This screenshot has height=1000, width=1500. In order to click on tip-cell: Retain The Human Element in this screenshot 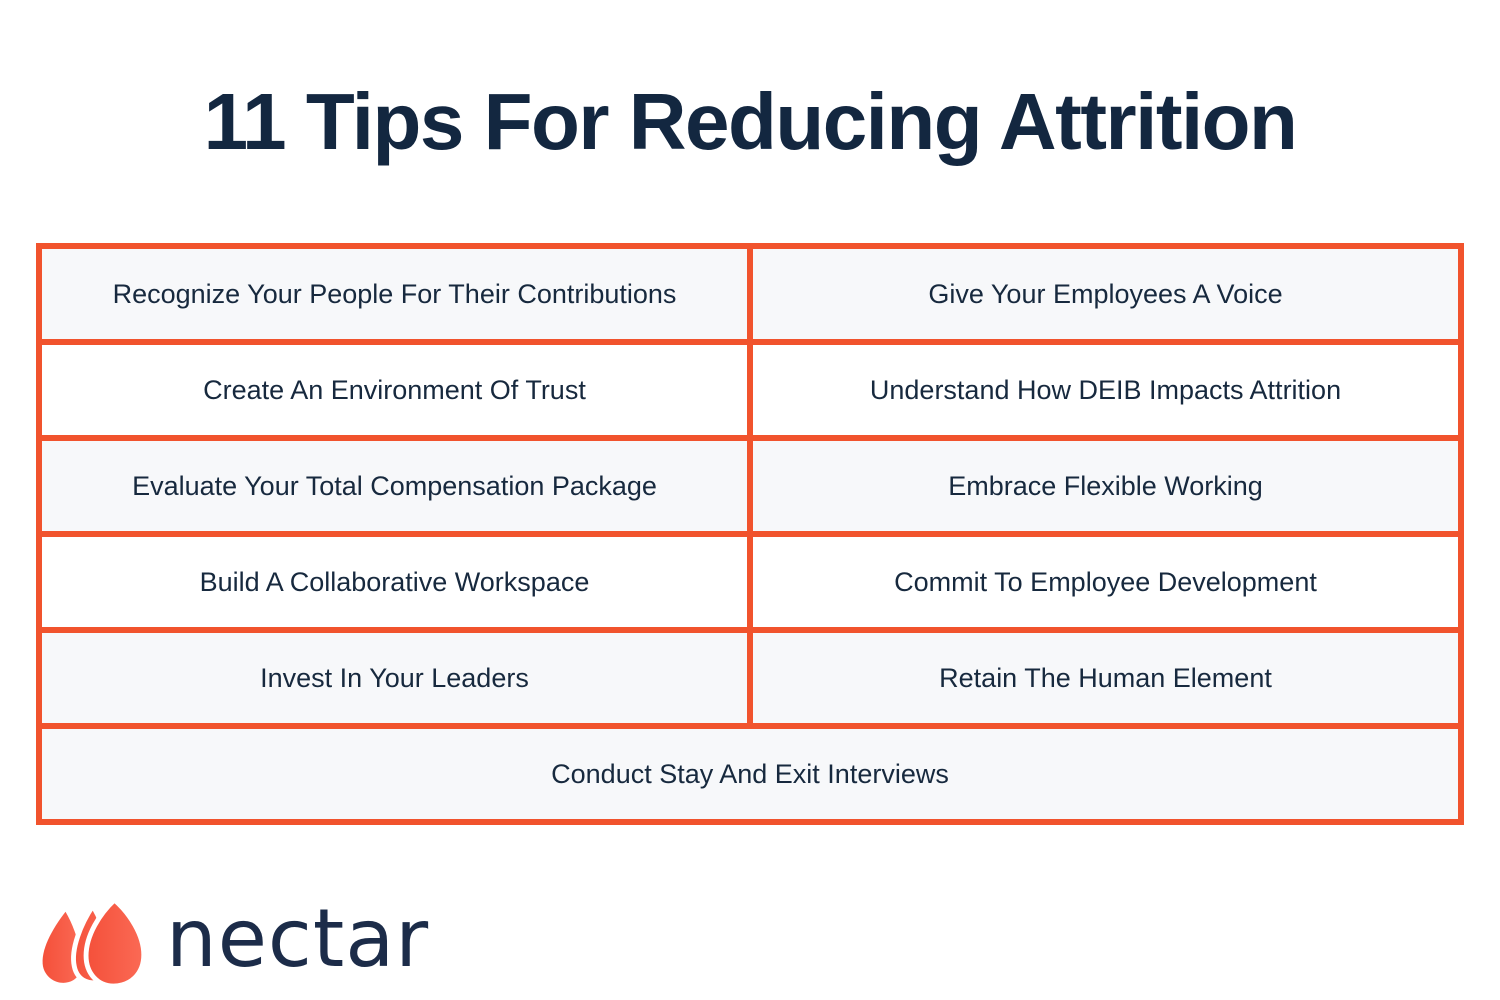, I will do `click(1105, 678)`.